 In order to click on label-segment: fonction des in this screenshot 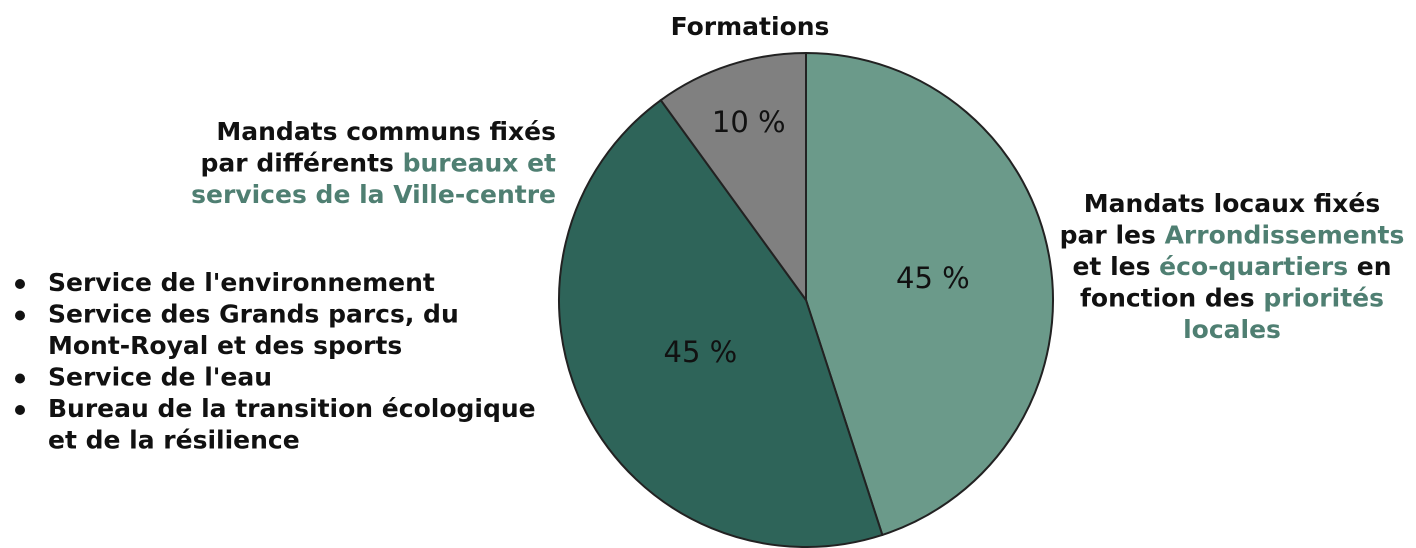, I will do `click(1171, 298)`.